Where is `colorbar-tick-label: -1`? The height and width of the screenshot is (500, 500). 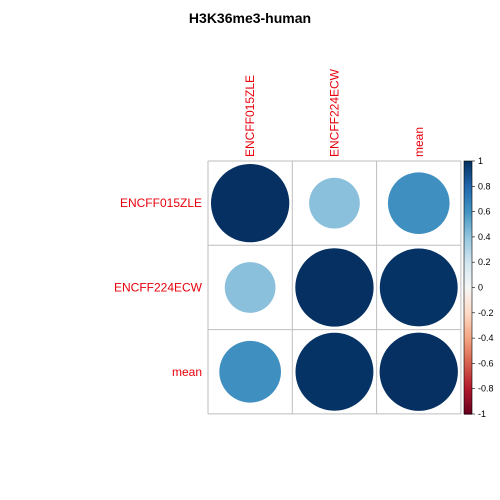
colorbar-tick-label: -1 is located at coordinates (482, 414).